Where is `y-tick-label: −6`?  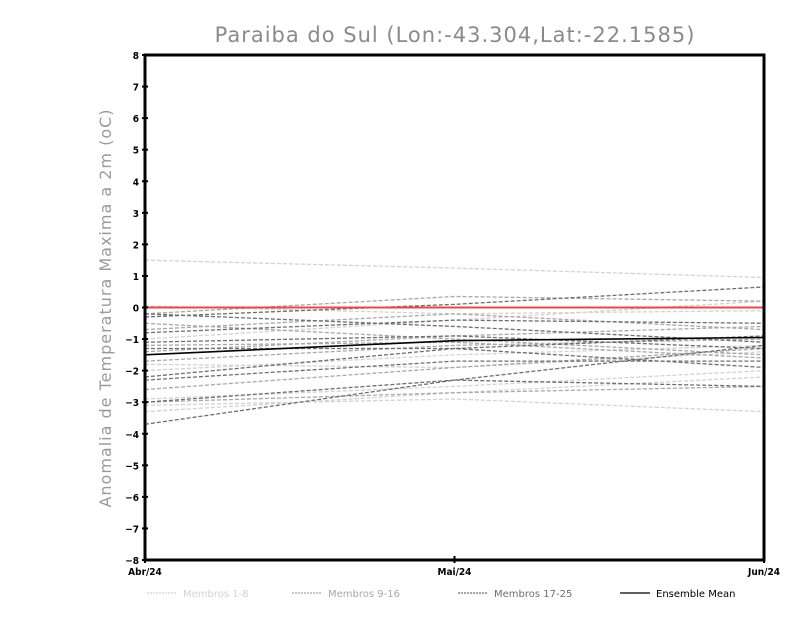
y-tick-label: −6 is located at coordinates (132, 498).